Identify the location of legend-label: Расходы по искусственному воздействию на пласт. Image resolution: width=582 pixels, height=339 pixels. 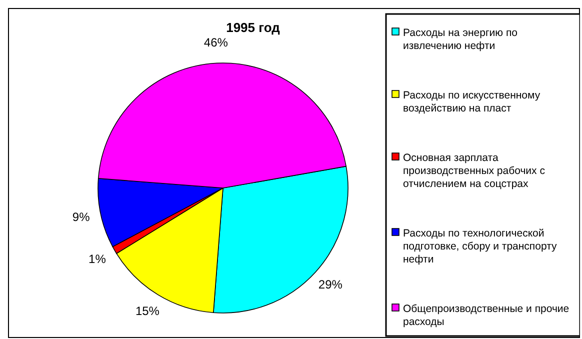
(472, 102).